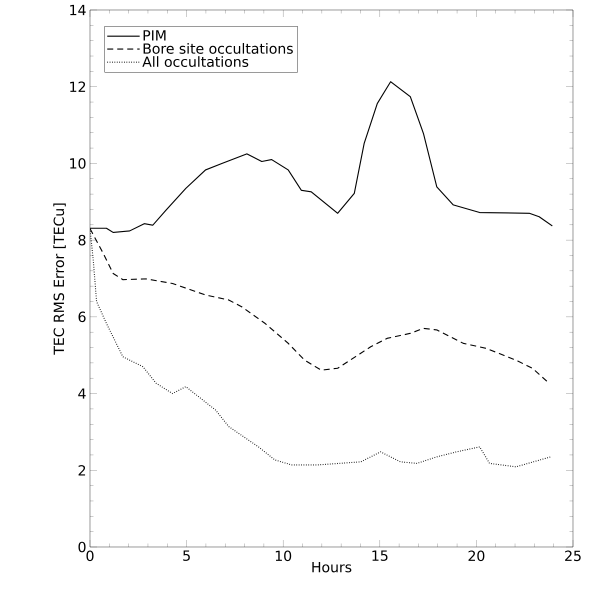 The height and width of the screenshot is (612, 593). I want to click on legend-label: Bore site occultations, so click(218, 48).